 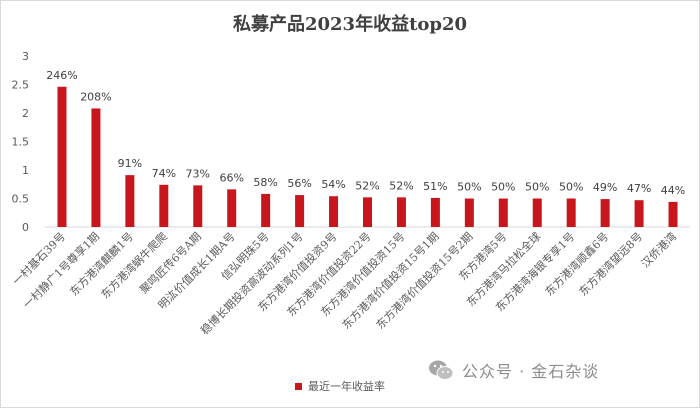 I want to click on y-tick-label: 1, so click(x=25, y=170).